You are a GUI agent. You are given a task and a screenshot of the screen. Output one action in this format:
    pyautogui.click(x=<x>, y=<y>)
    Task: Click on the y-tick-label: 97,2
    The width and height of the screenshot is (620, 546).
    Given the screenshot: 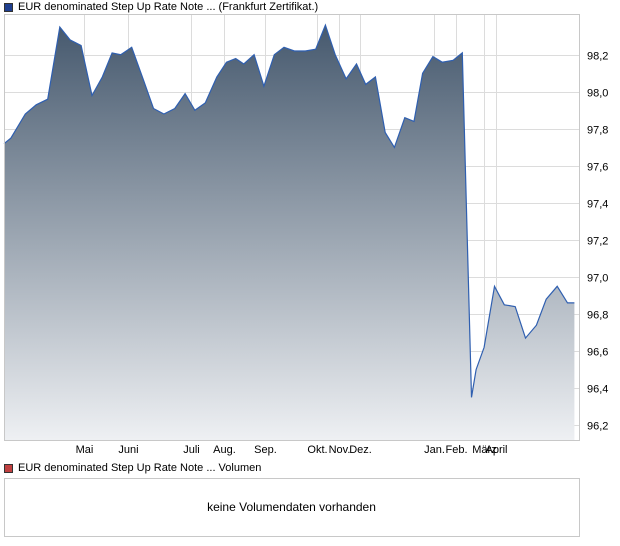 What is the action you would take?
    pyautogui.click(x=597, y=242)
    